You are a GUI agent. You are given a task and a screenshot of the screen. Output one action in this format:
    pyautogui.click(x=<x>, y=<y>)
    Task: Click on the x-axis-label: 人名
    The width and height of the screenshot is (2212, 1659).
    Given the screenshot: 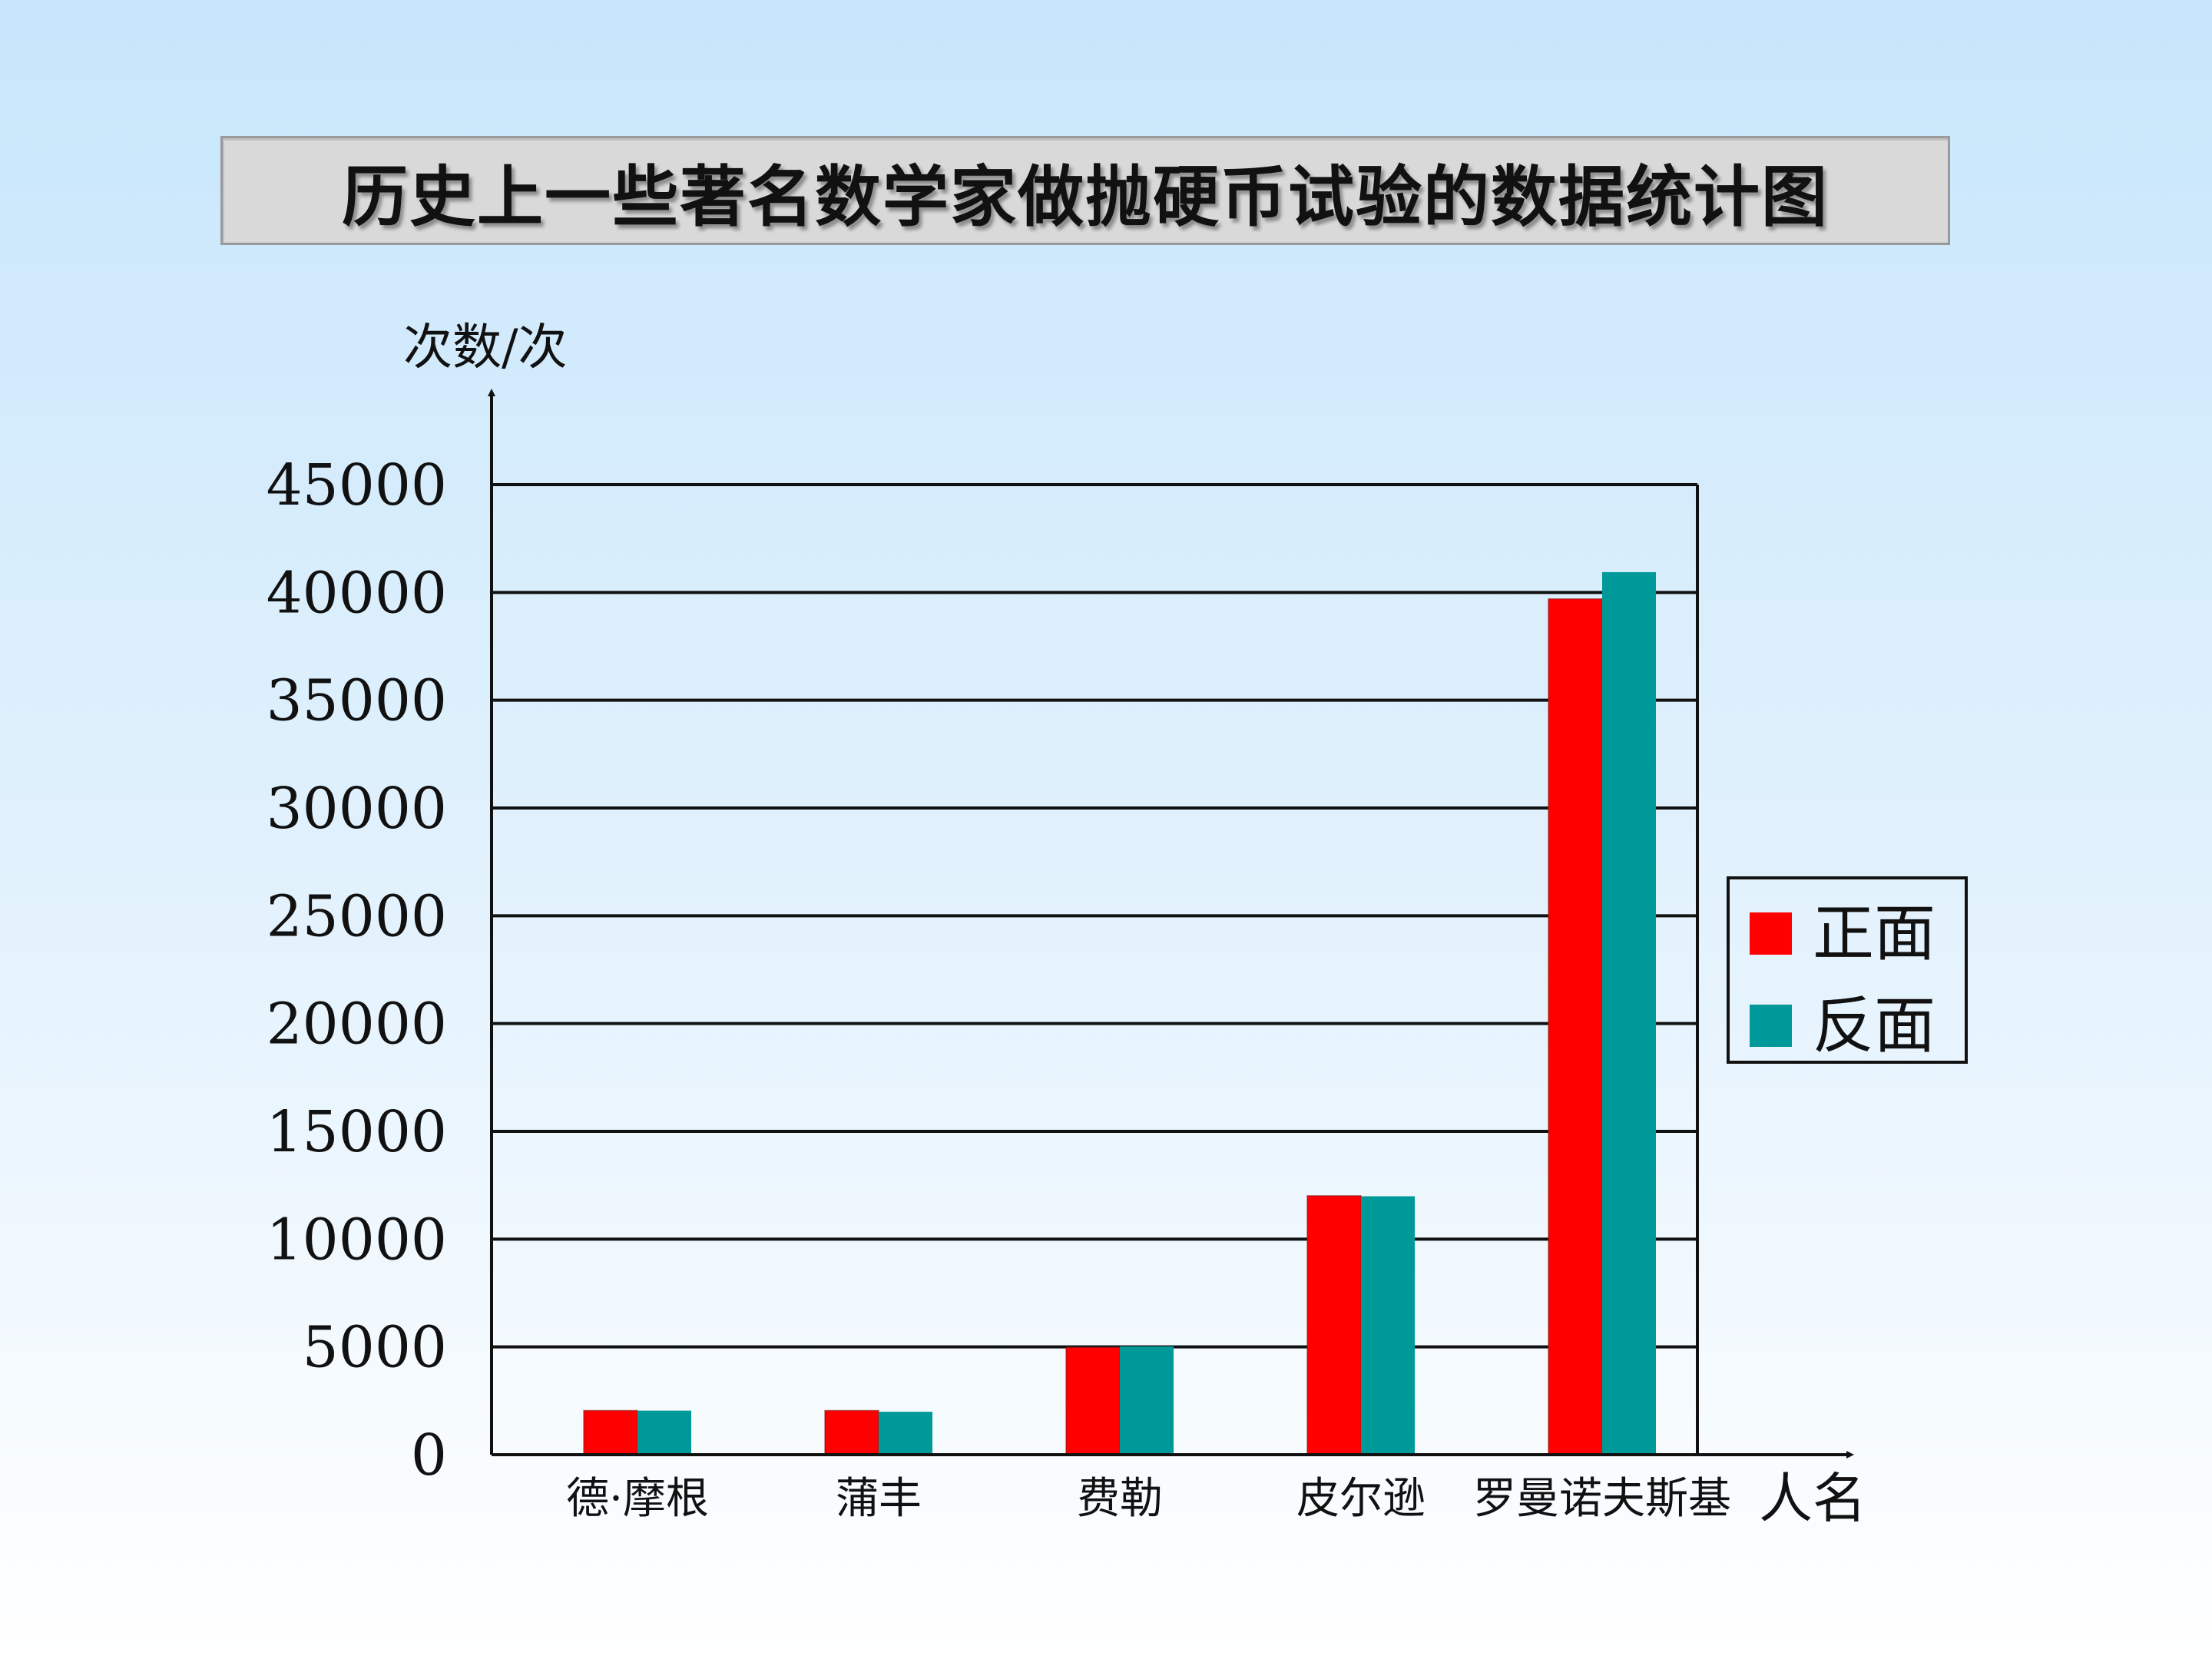 What is the action you would take?
    pyautogui.click(x=1813, y=1498)
    